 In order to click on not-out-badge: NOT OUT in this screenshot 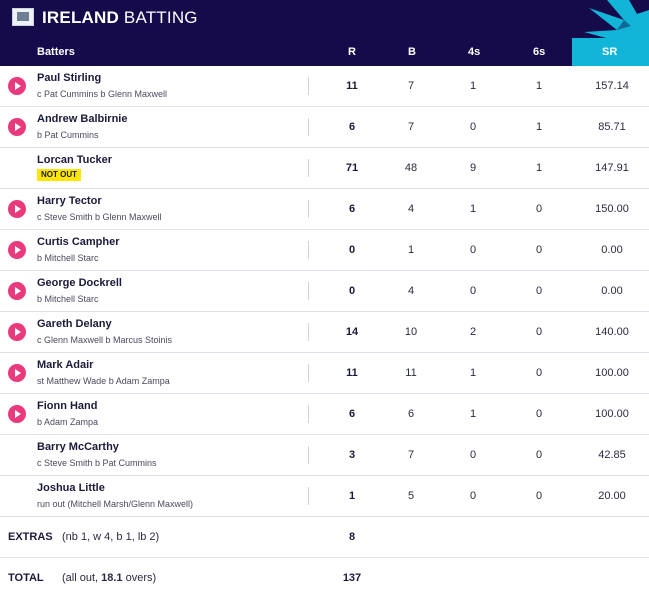, I will do `click(59, 175)`.